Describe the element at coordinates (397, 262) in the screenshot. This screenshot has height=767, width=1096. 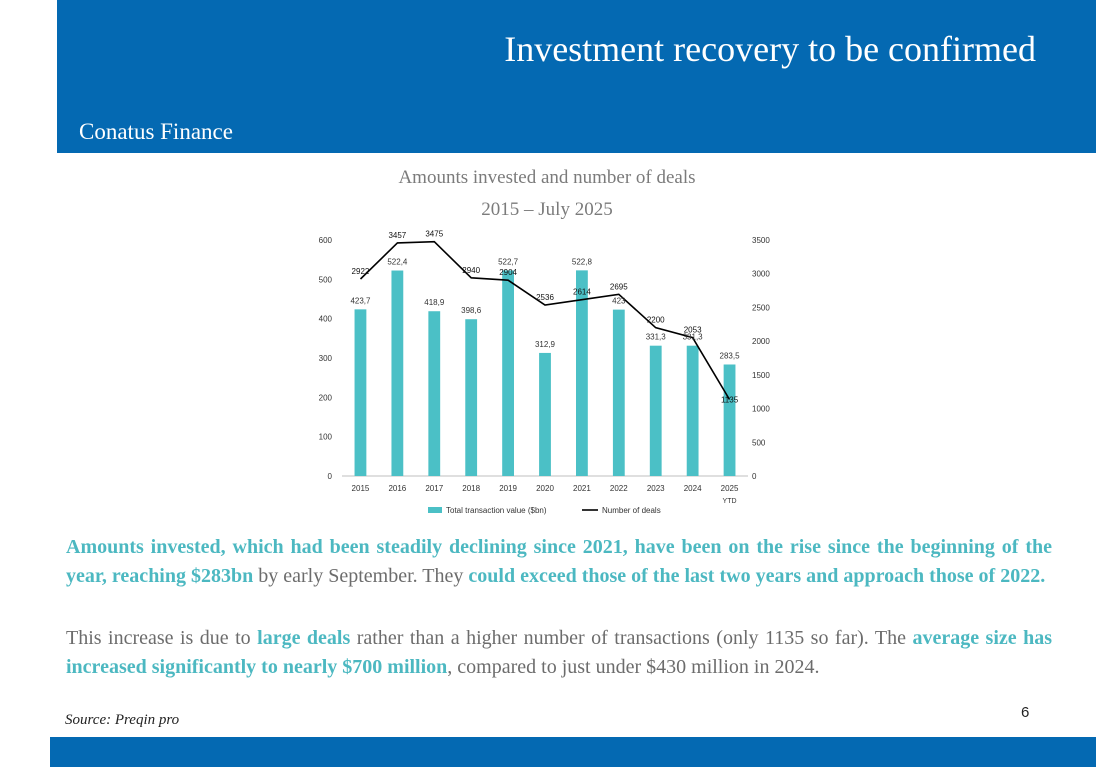
I see `bar-data-label: 522,4` at that location.